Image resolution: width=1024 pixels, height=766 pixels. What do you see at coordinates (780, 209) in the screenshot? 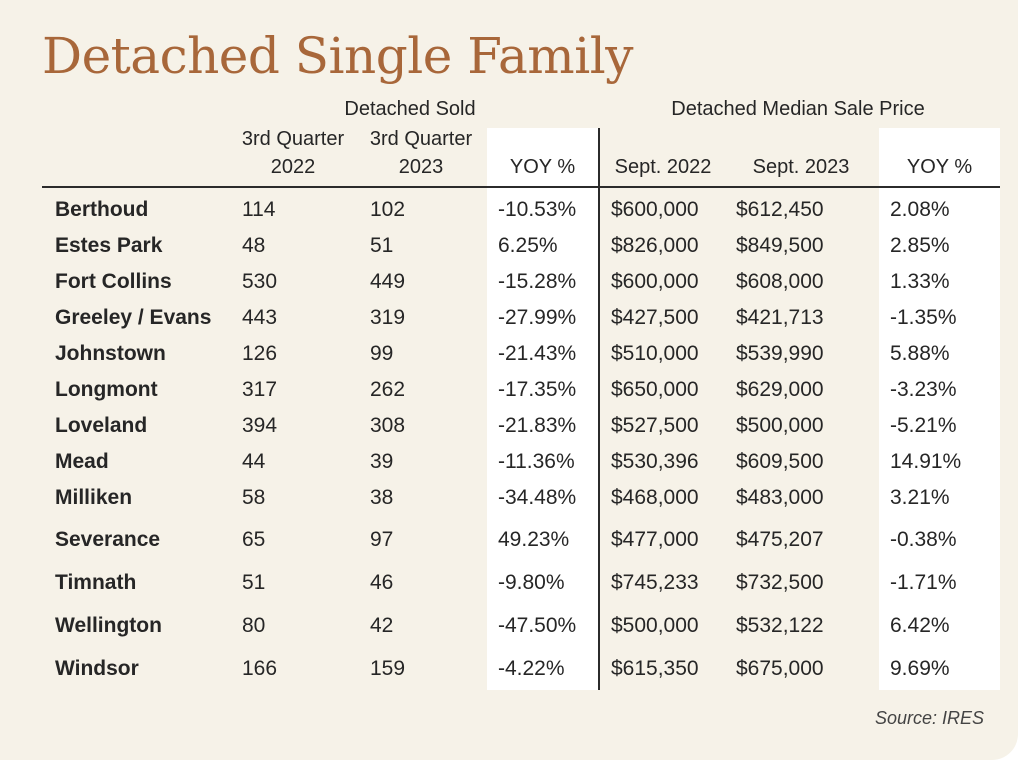
I see `price-2023-cell: $612,450` at bounding box center [780, 209].